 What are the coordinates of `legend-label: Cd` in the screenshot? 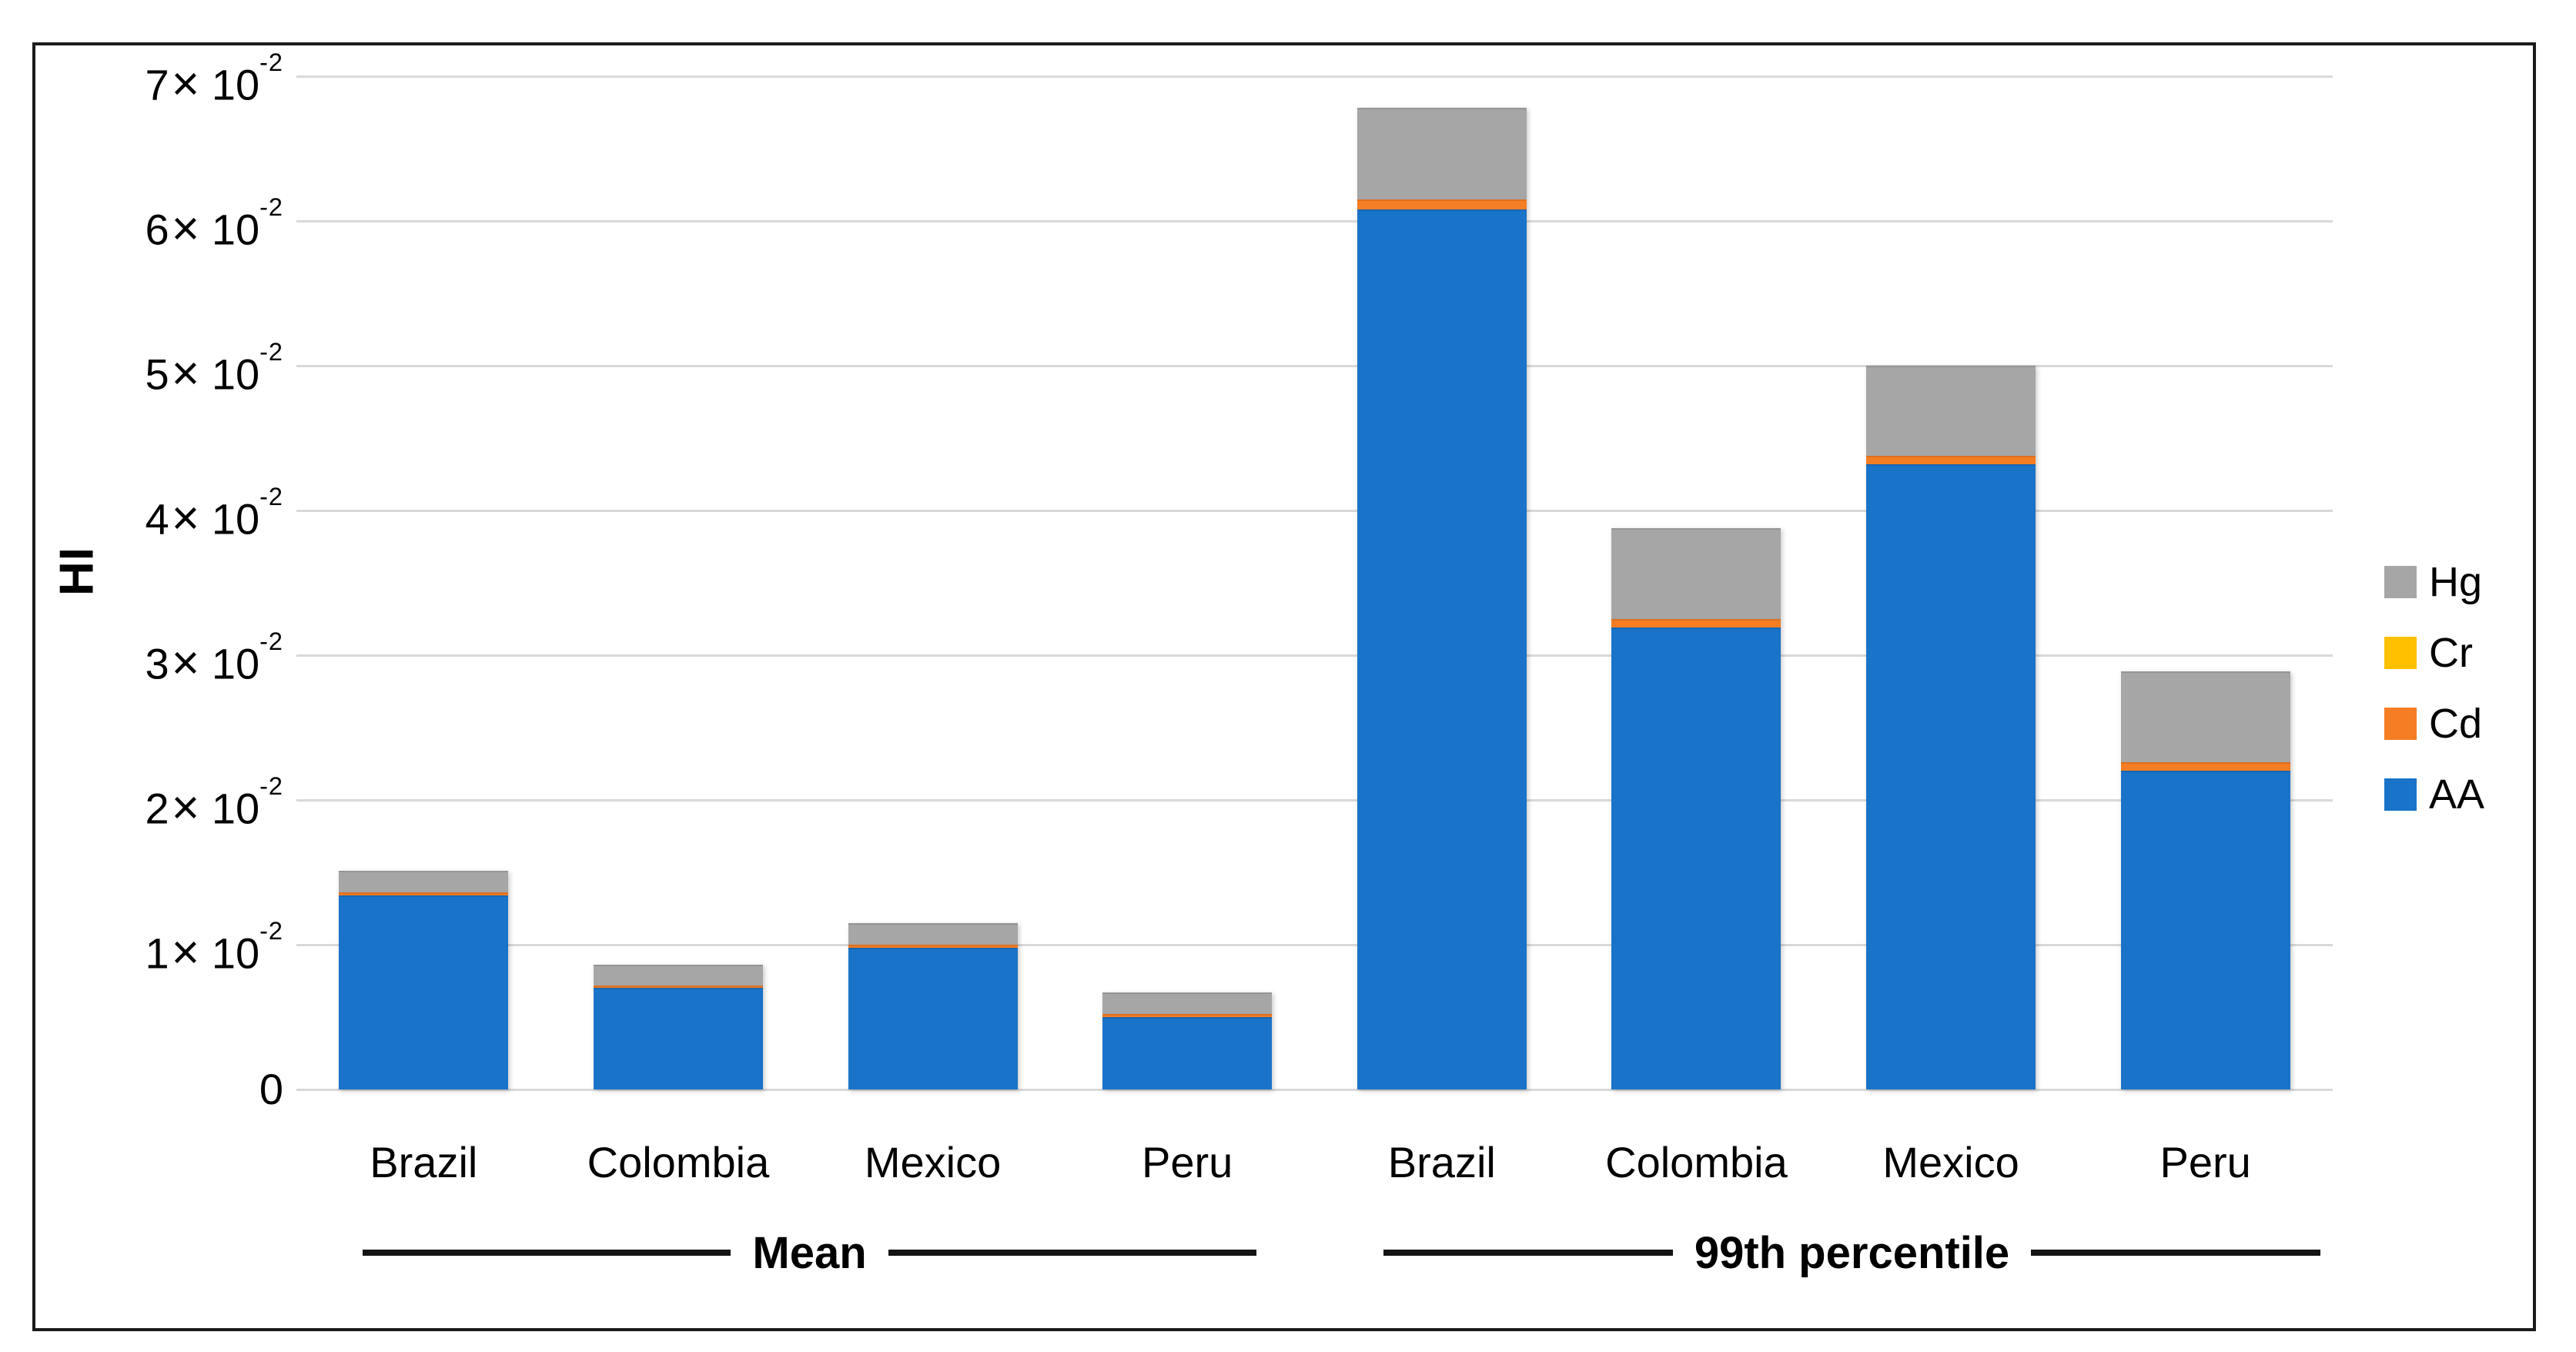 It's located at (2456, 724).